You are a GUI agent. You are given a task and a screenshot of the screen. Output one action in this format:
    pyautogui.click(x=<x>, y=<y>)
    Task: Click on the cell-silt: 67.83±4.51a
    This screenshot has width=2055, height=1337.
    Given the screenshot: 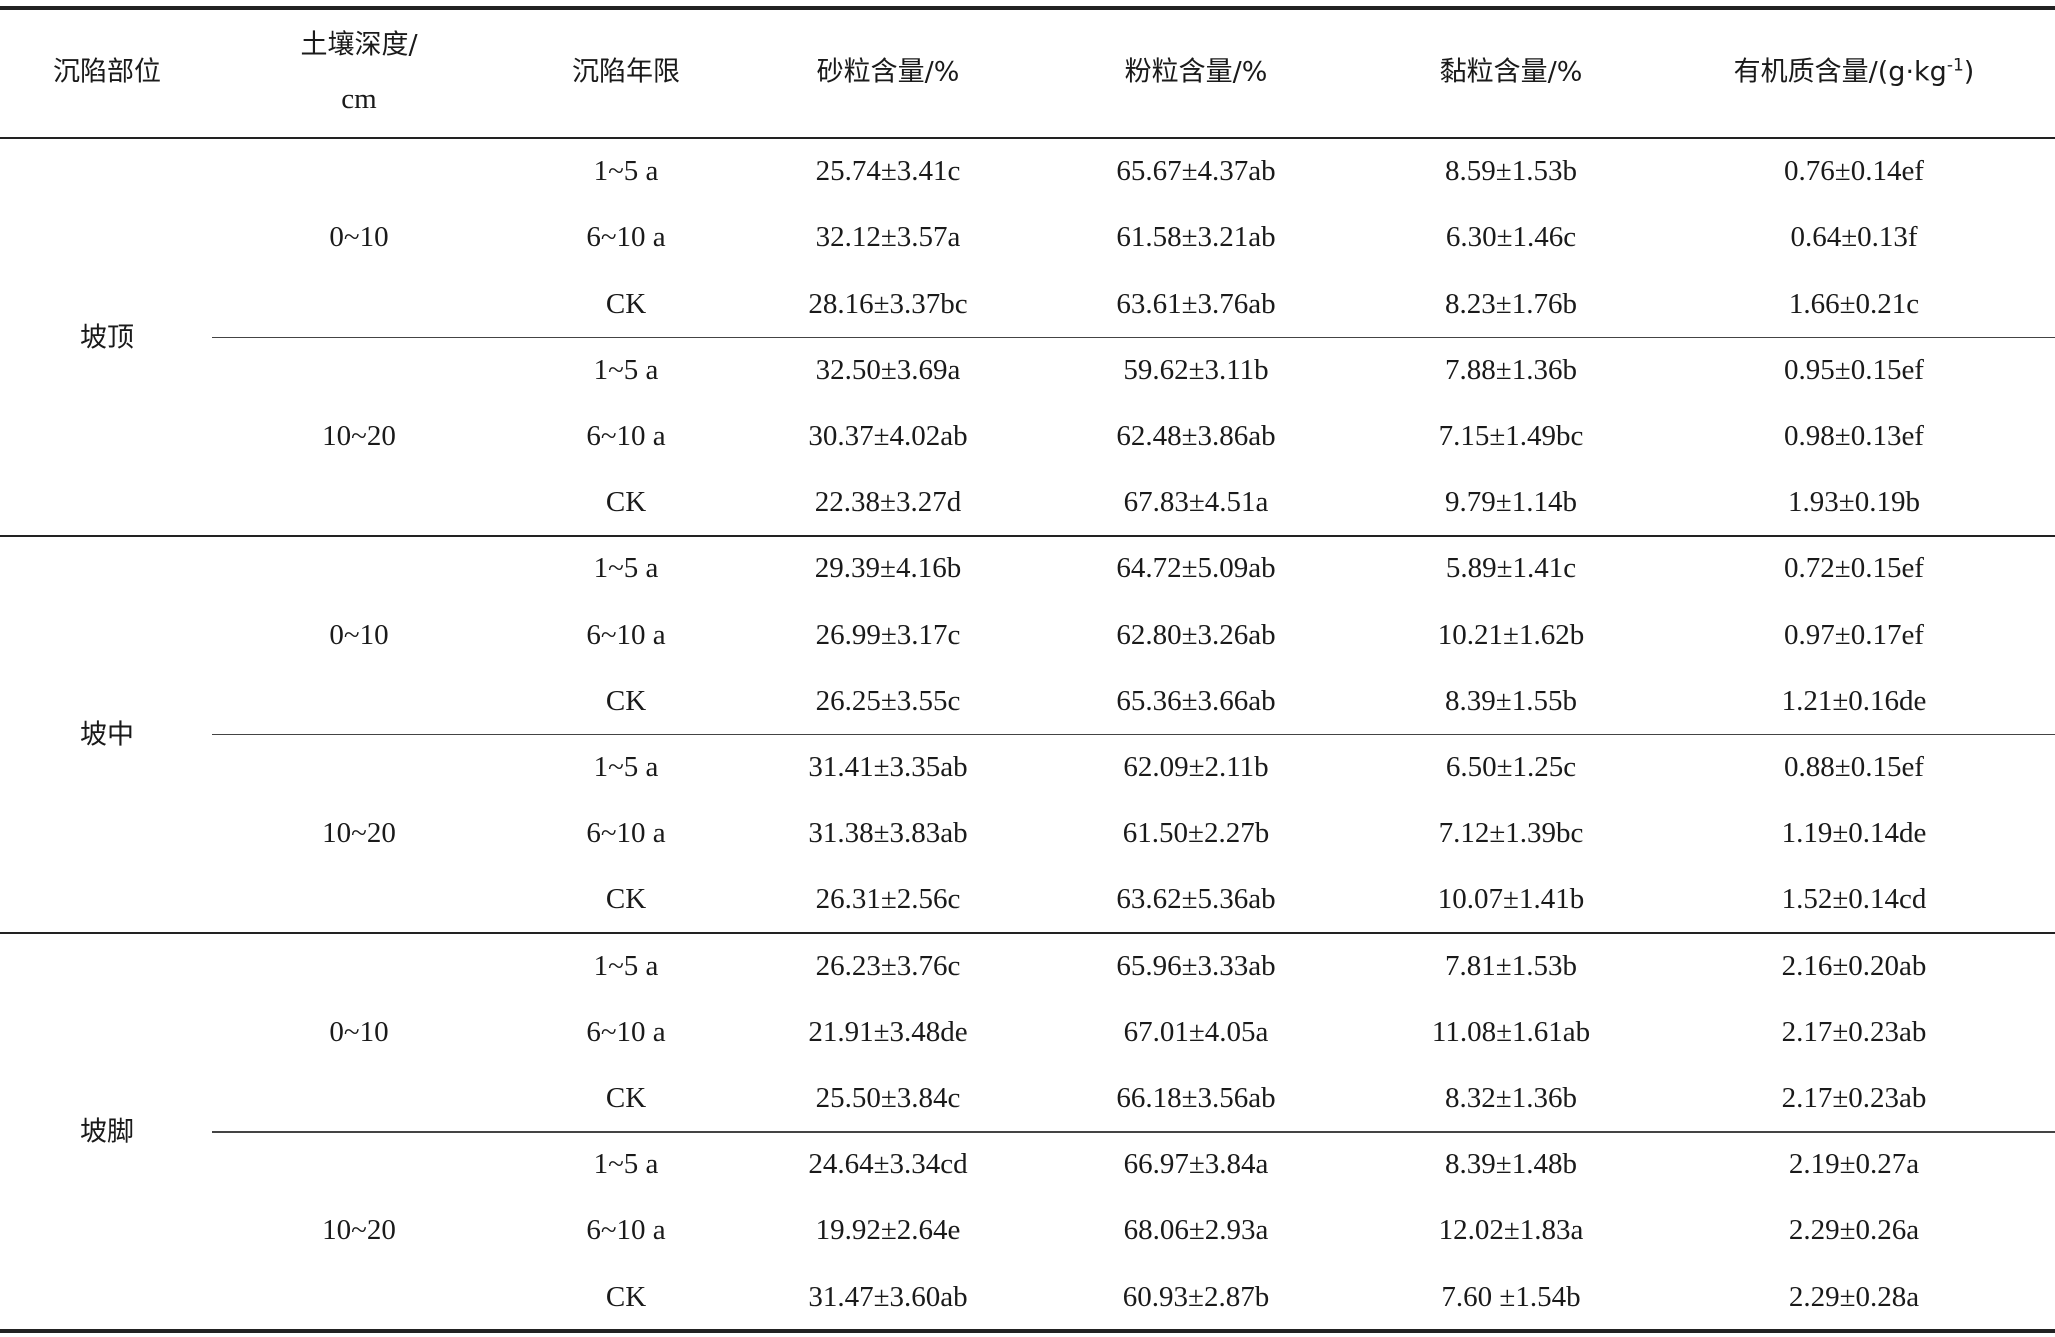 What is the action you would take?
    pyautogui.click(x=1196, y=502)
    